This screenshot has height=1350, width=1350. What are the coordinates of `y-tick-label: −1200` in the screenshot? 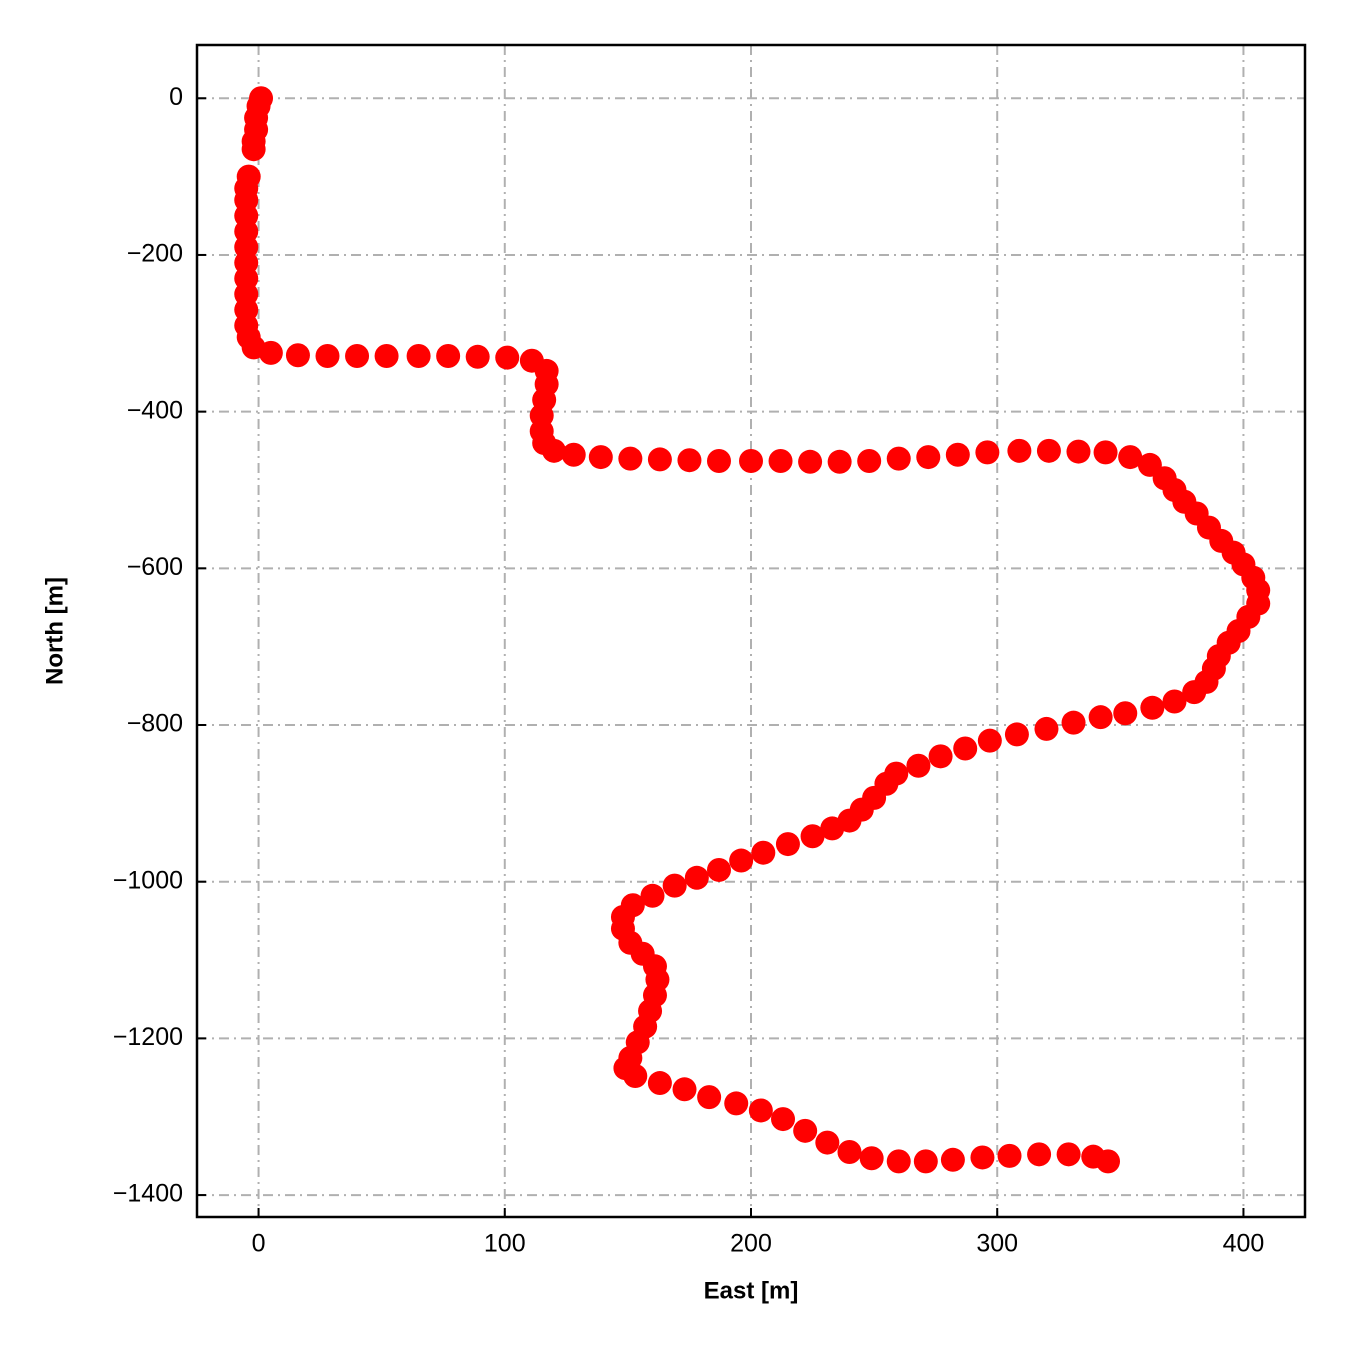 It's located at (148, 1037).